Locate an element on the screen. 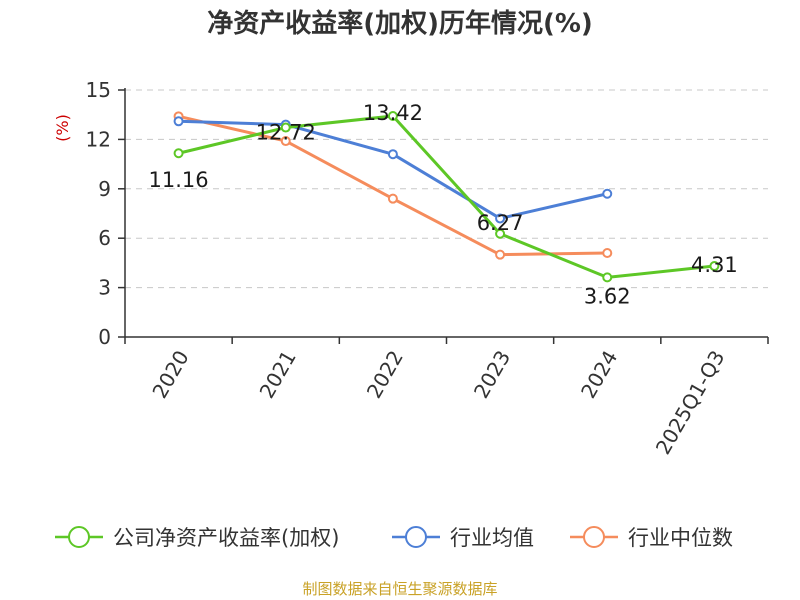 This screenshot has width=800, height=600. y-tick-label-1: 3 is located at coordinates (104, 288).